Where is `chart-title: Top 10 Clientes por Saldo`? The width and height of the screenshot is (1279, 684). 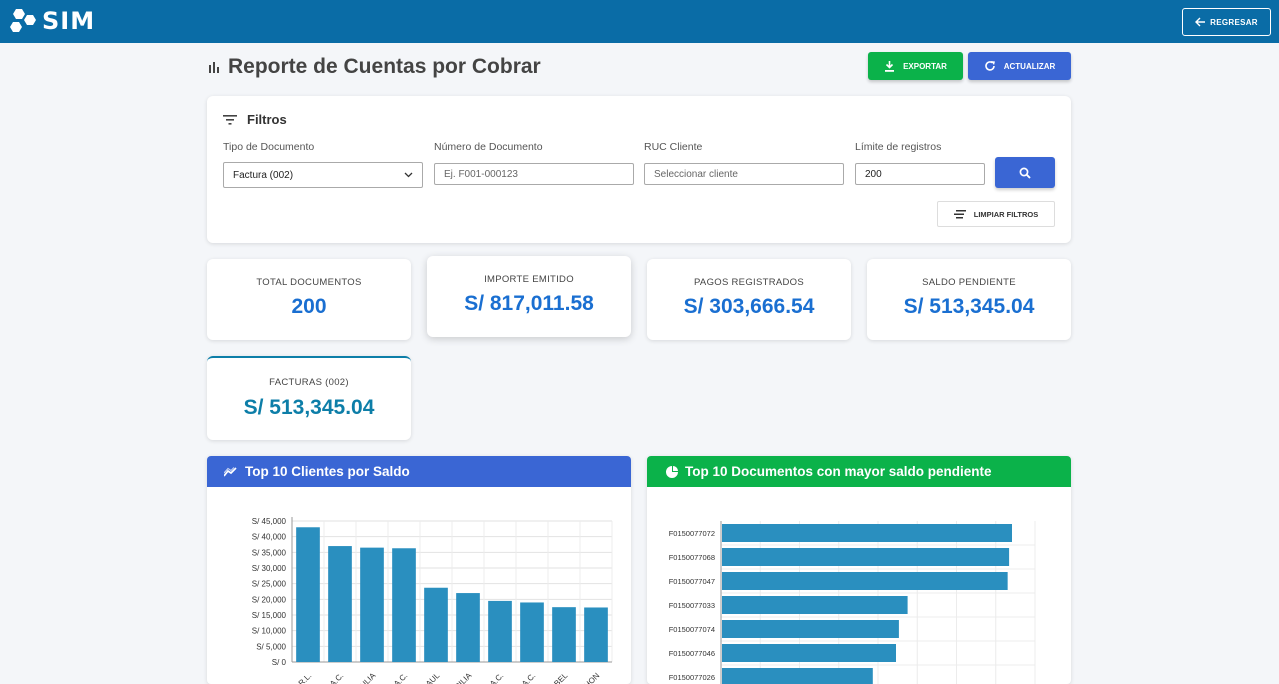
chart-title: Top 10 Clientes por Saldo is located at coordinates (327, 471).